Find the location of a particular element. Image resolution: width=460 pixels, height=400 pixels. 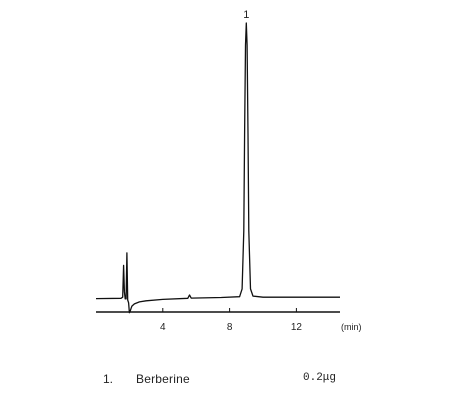

legend-peak-number: 1. is located at coordinates (108, 379).